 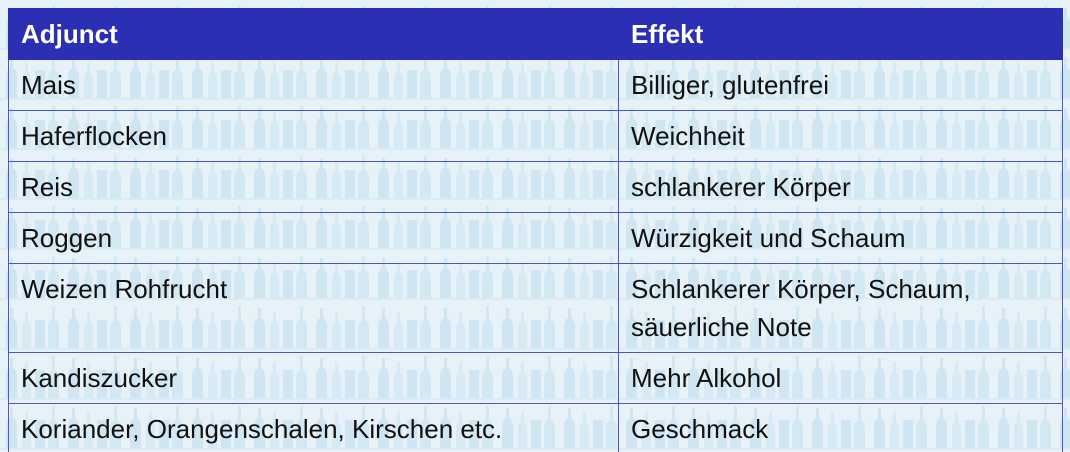 I want to click on table-row: Haferflocken Weichheit, so click(x=535, y=136).